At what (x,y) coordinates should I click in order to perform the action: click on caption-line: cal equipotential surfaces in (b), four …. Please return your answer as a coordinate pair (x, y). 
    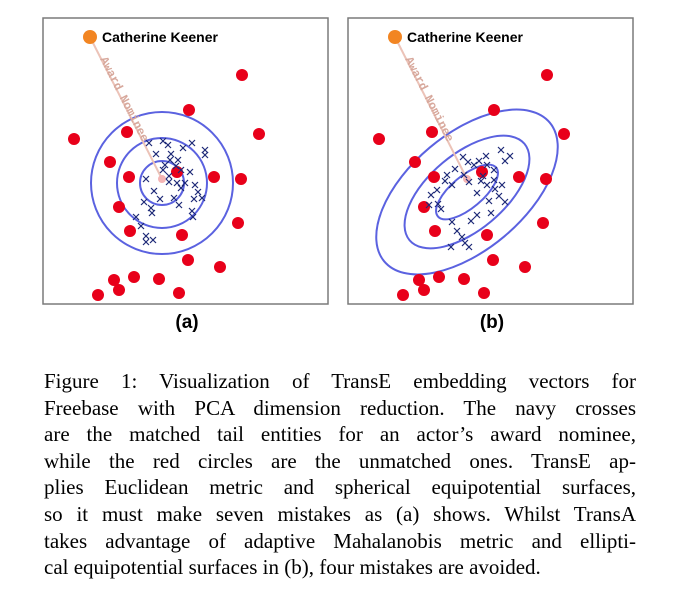
    Looking at the image, I should click on (292, 567).